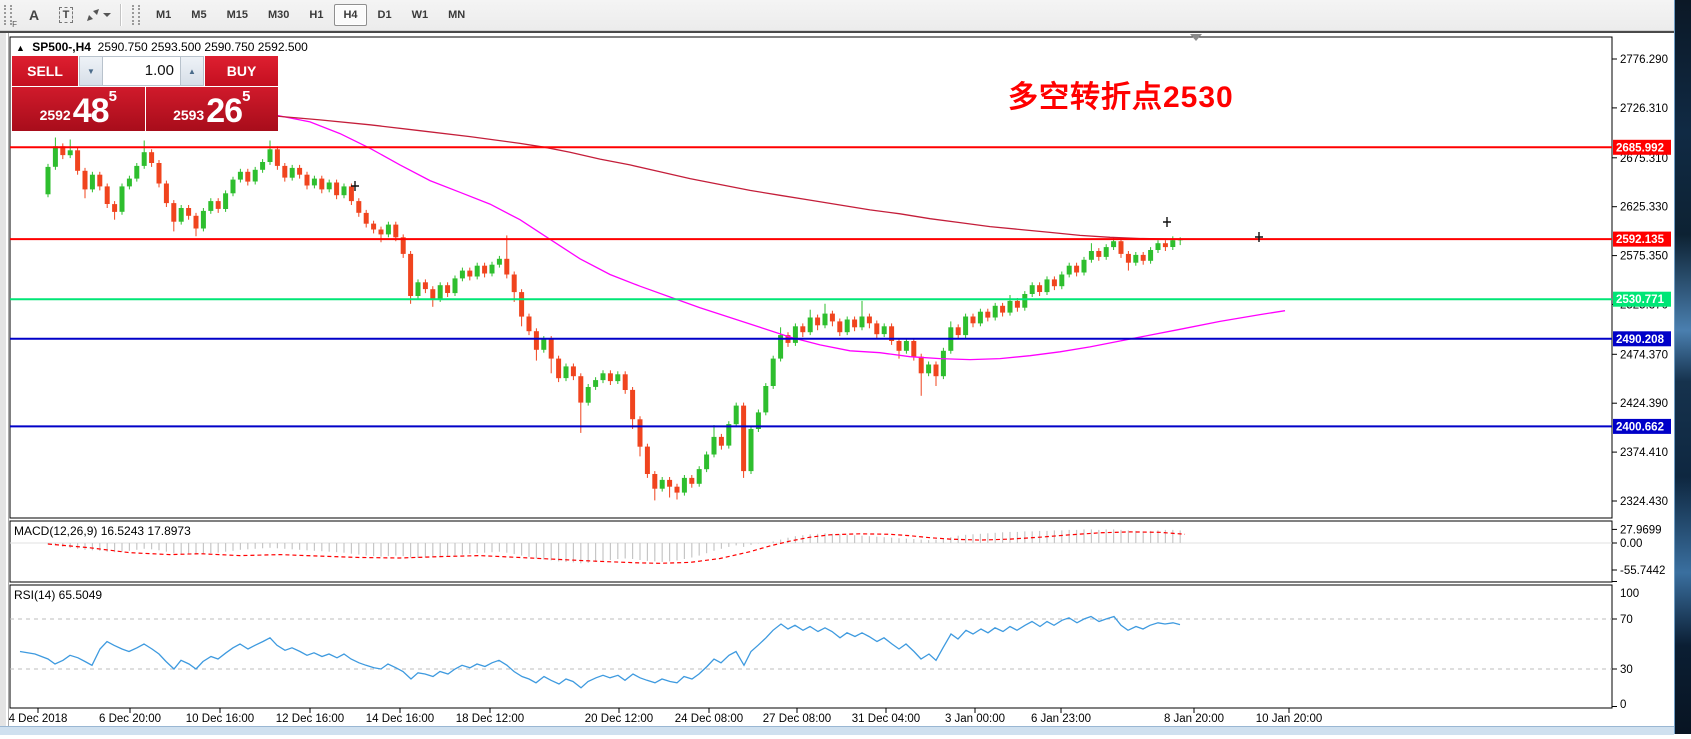  I want to click on price-tick-label: 2424.390, so click(1644, 404).